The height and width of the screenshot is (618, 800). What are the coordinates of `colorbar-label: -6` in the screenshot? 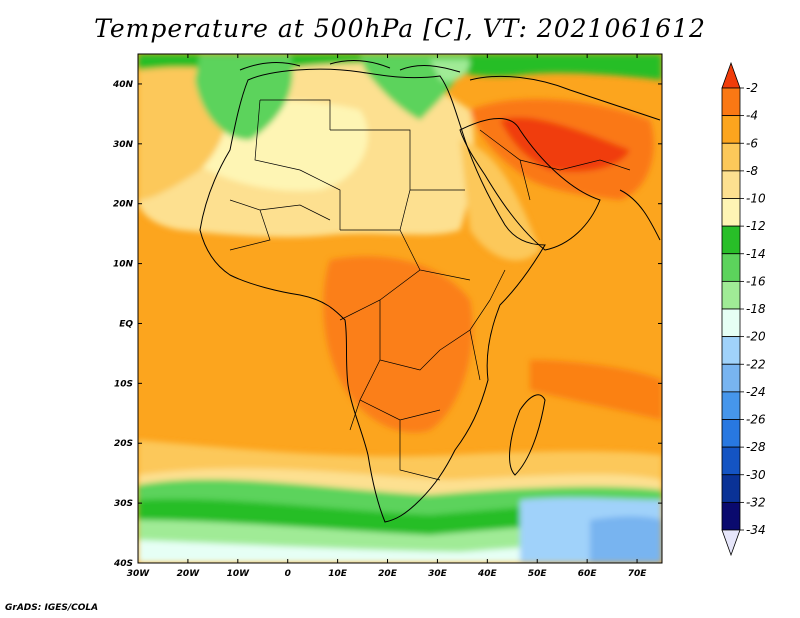 It's located at (752, 143).